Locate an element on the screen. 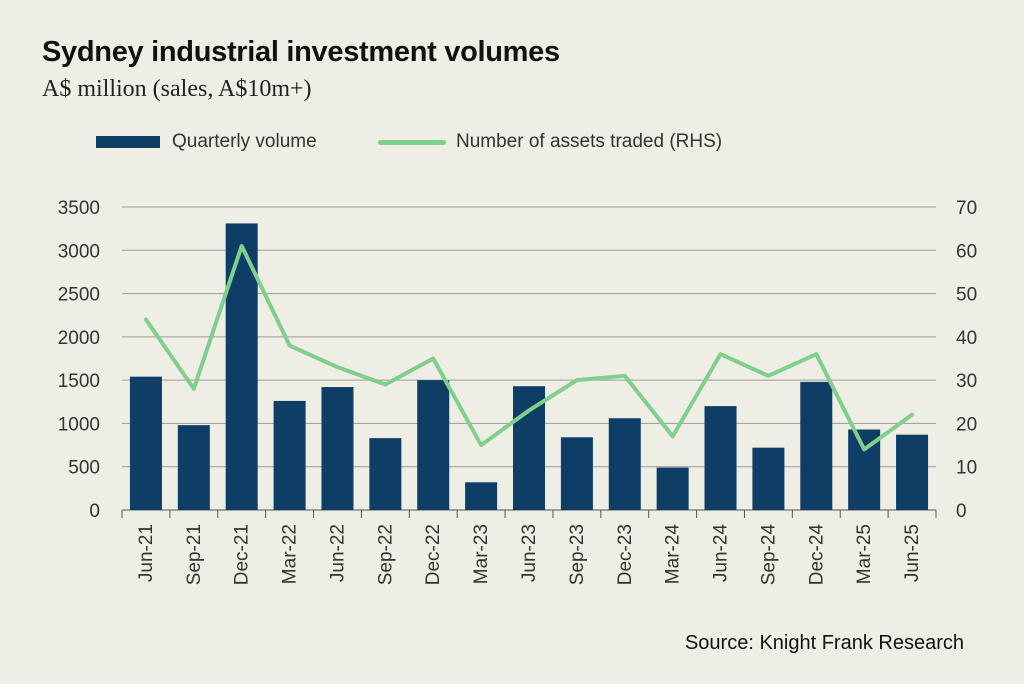 The image size is (1024, 684). y-right-tick-label: 20 is located at coordinates (966, 424).